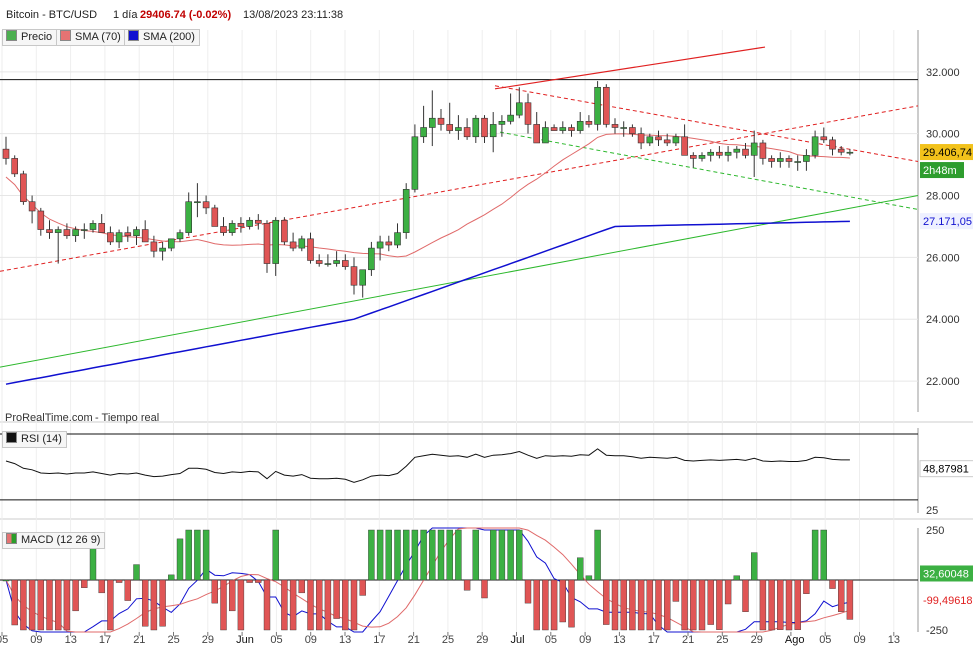 The width and height of the screenshot is (973, 650). Describe the element at coordinates (379, 640) in the screenshot. I see `x-tick-label: 17` at that location.